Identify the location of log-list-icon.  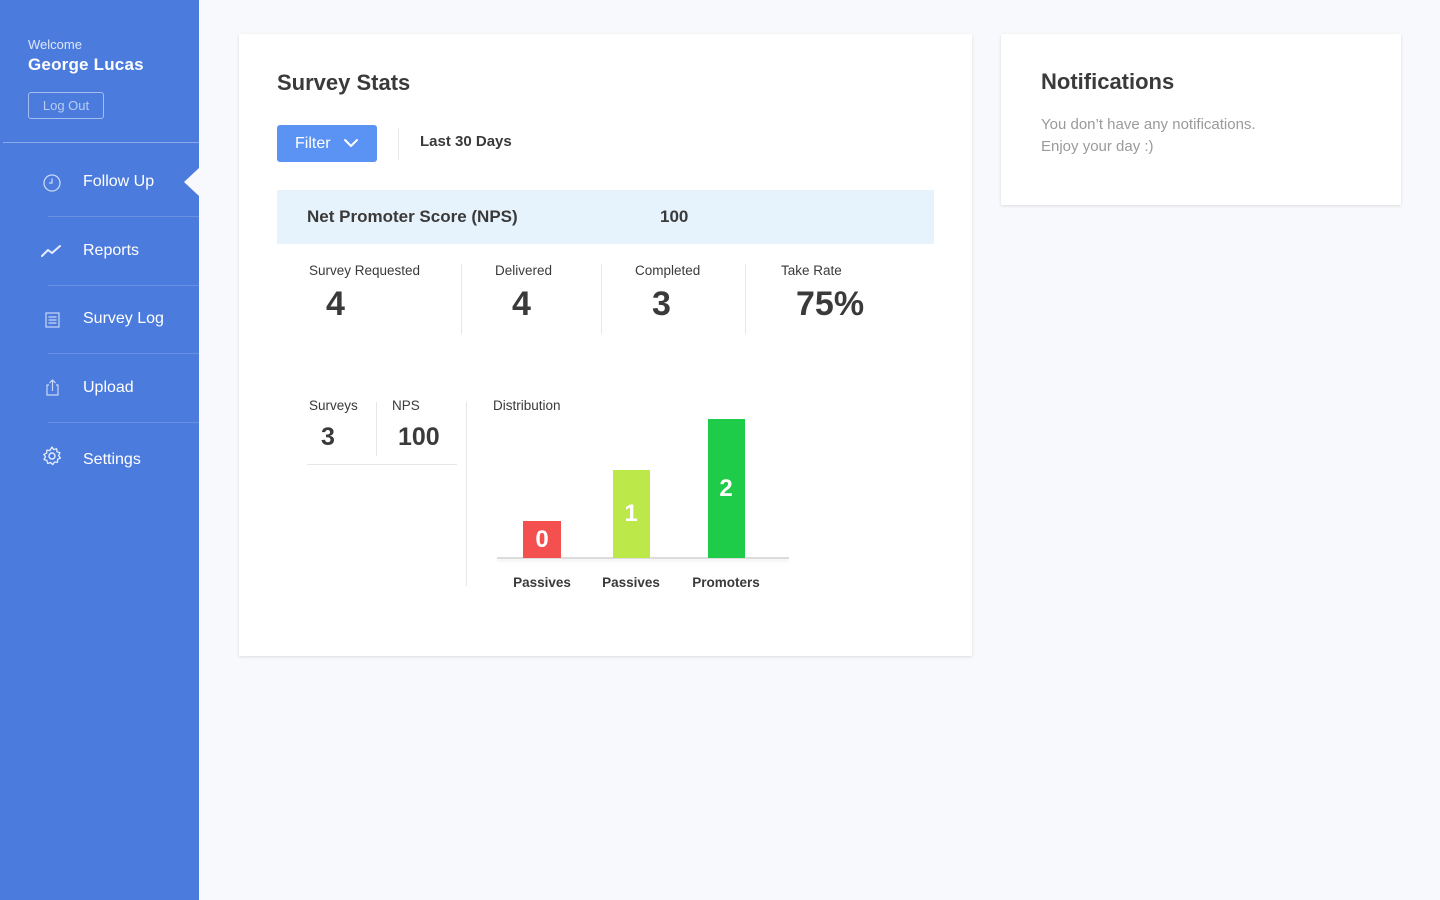
(52, 320).